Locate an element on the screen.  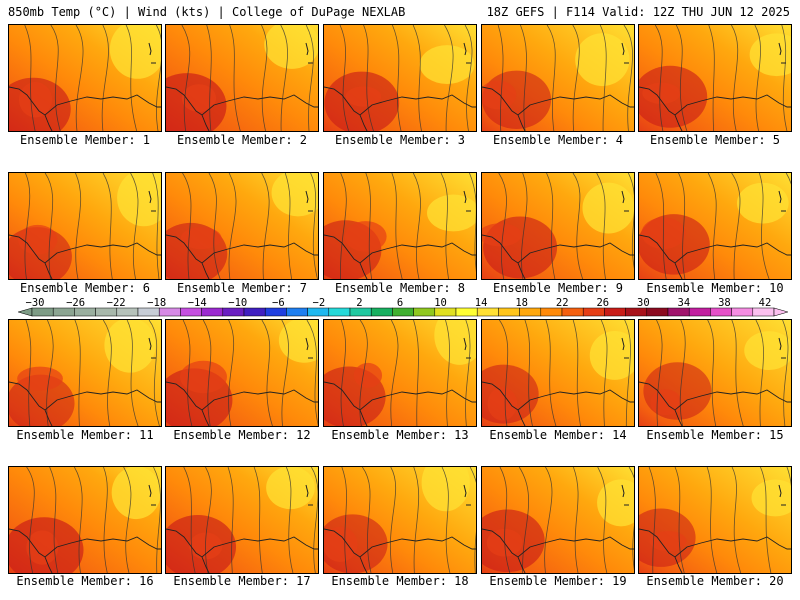
colorbar-arrow-left is located at coordinates (25, 312).